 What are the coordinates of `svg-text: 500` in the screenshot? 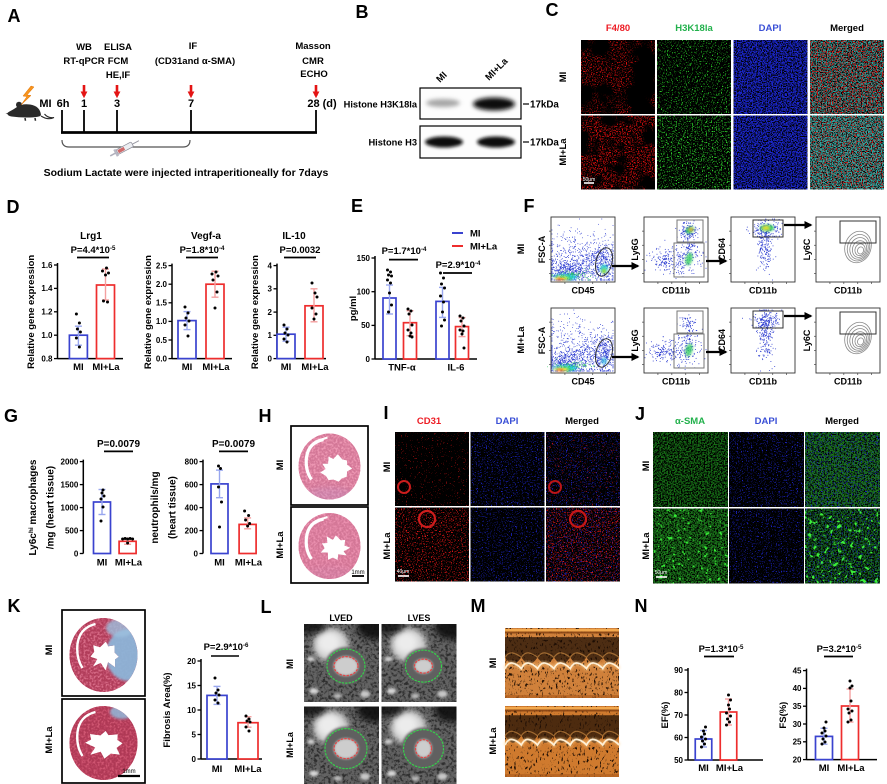 It's located at (72, 530).